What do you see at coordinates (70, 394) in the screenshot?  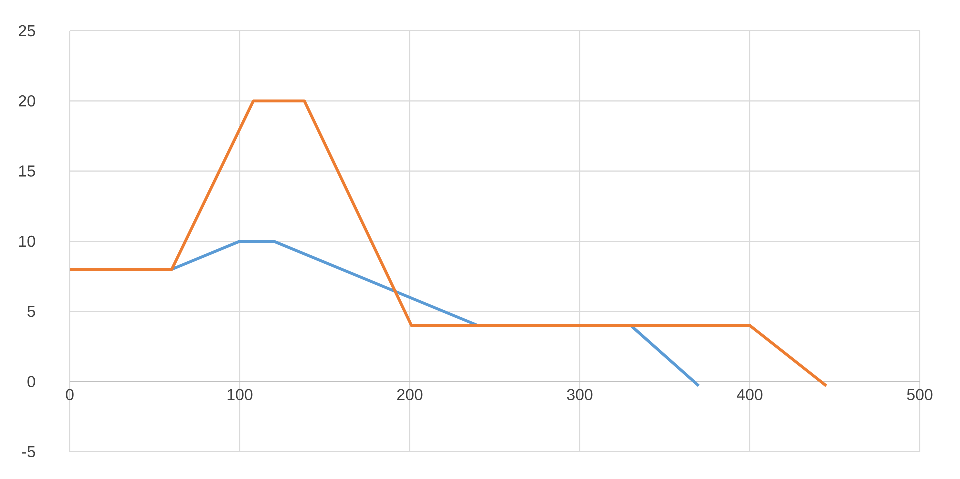 I see `x-tick-label: 0` at bounding box center [70, 394].